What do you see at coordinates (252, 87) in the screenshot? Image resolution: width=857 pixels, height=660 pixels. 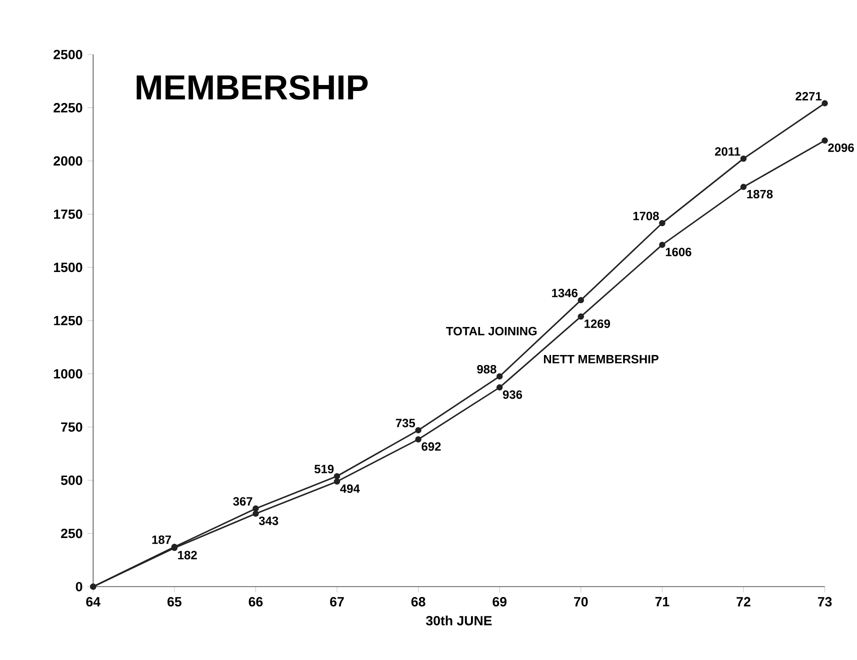 I see `chart-title: MEMBERSHIP` at bounding box center [252, 87].